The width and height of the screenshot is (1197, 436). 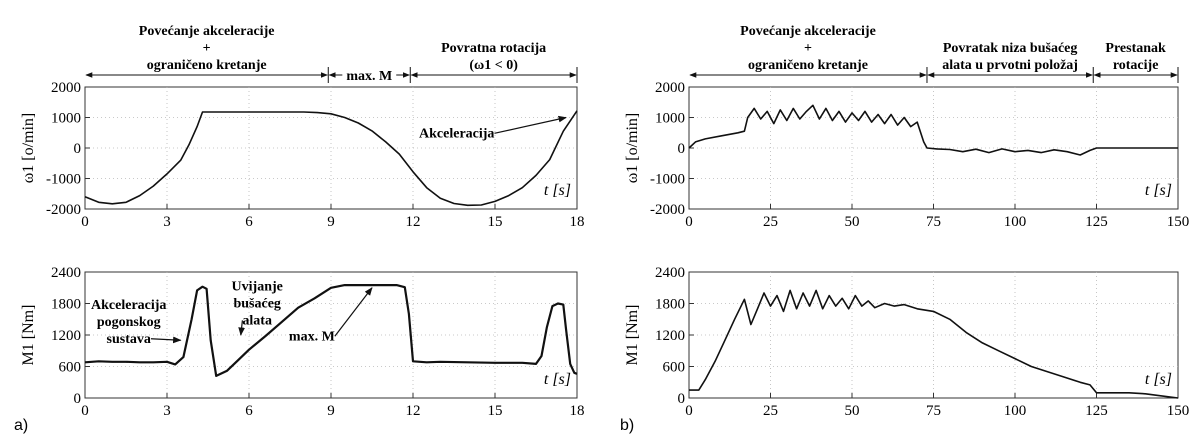 What do you see at coordinates (129, 322) in the screenshot?
I see `annotation-label: pogonskog` at bounding box center [129, 322].